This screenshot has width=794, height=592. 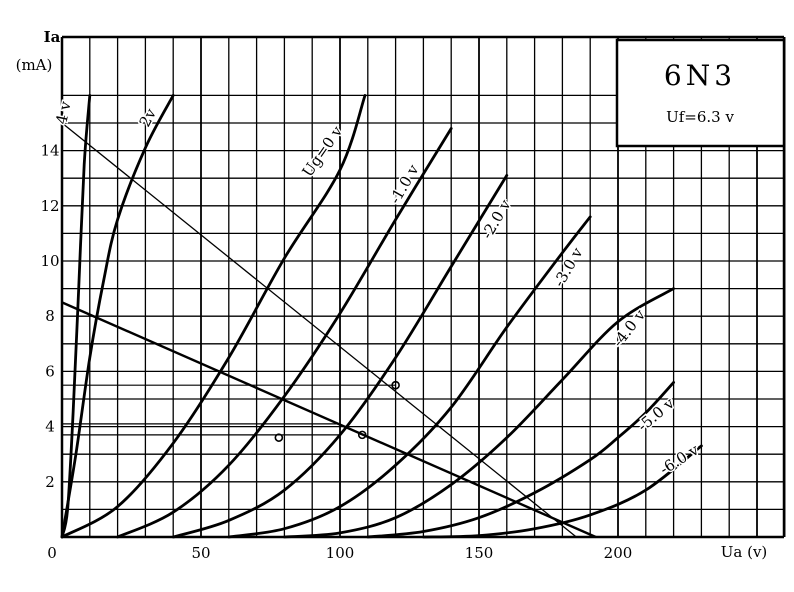 I want to click on x-tick-label: 0, so click(x=52, y=553).